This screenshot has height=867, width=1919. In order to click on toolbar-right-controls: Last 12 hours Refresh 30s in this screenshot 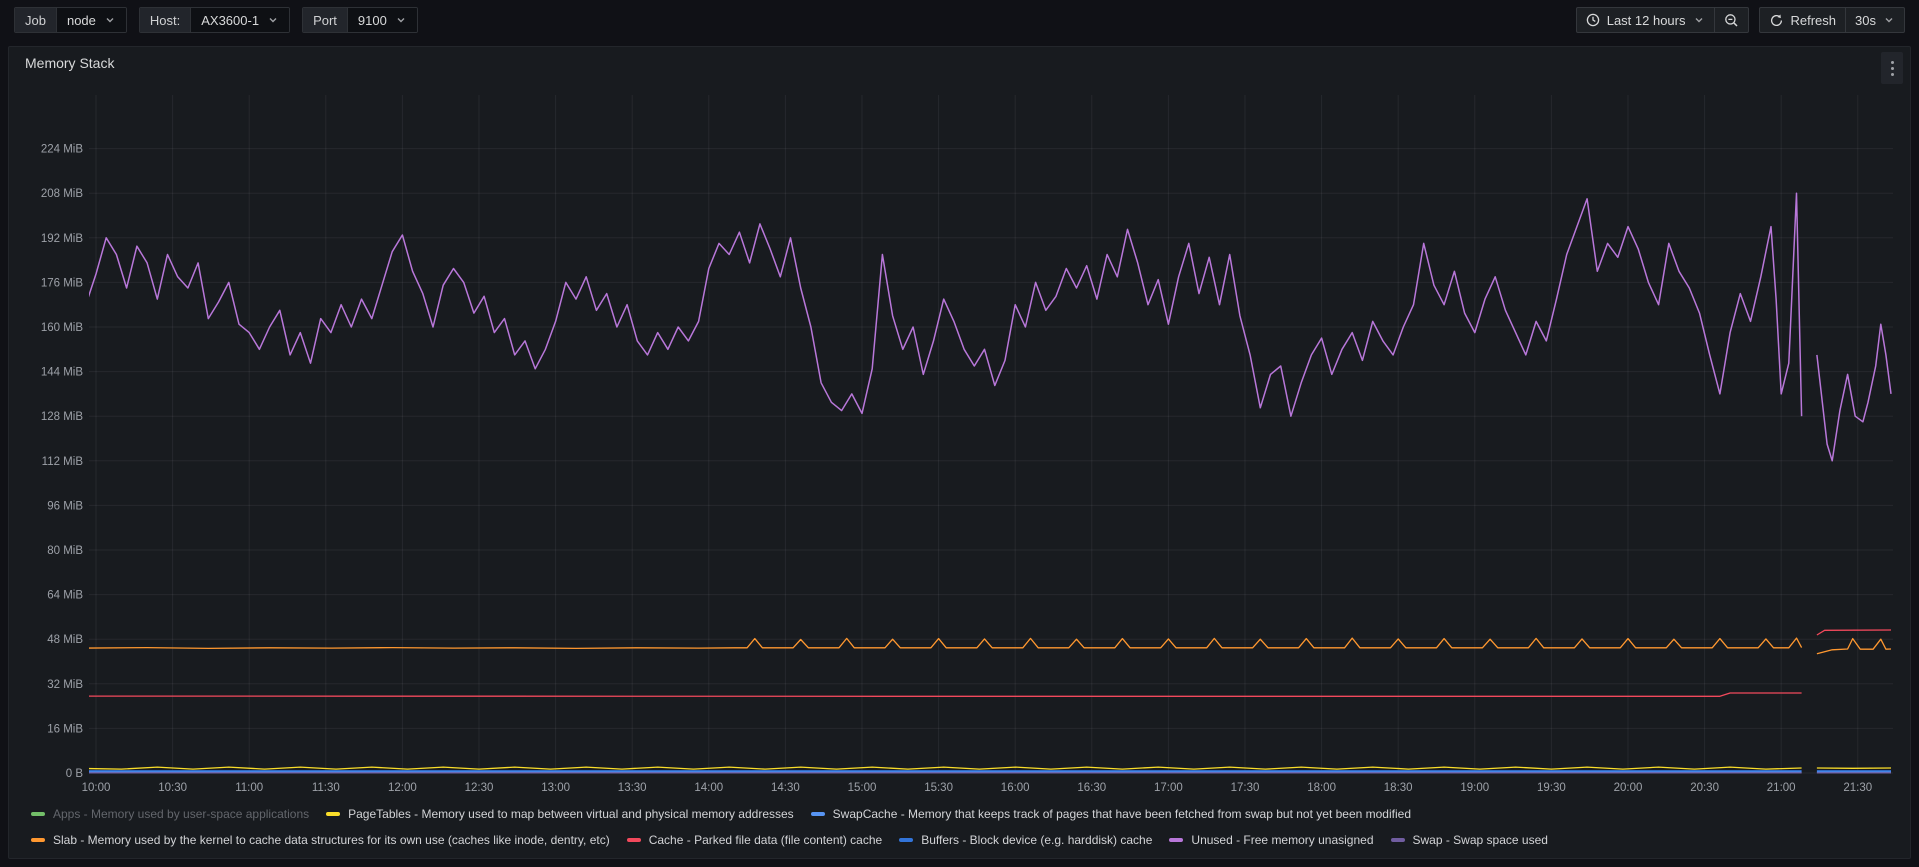, I will do `click(1740, 20)`.